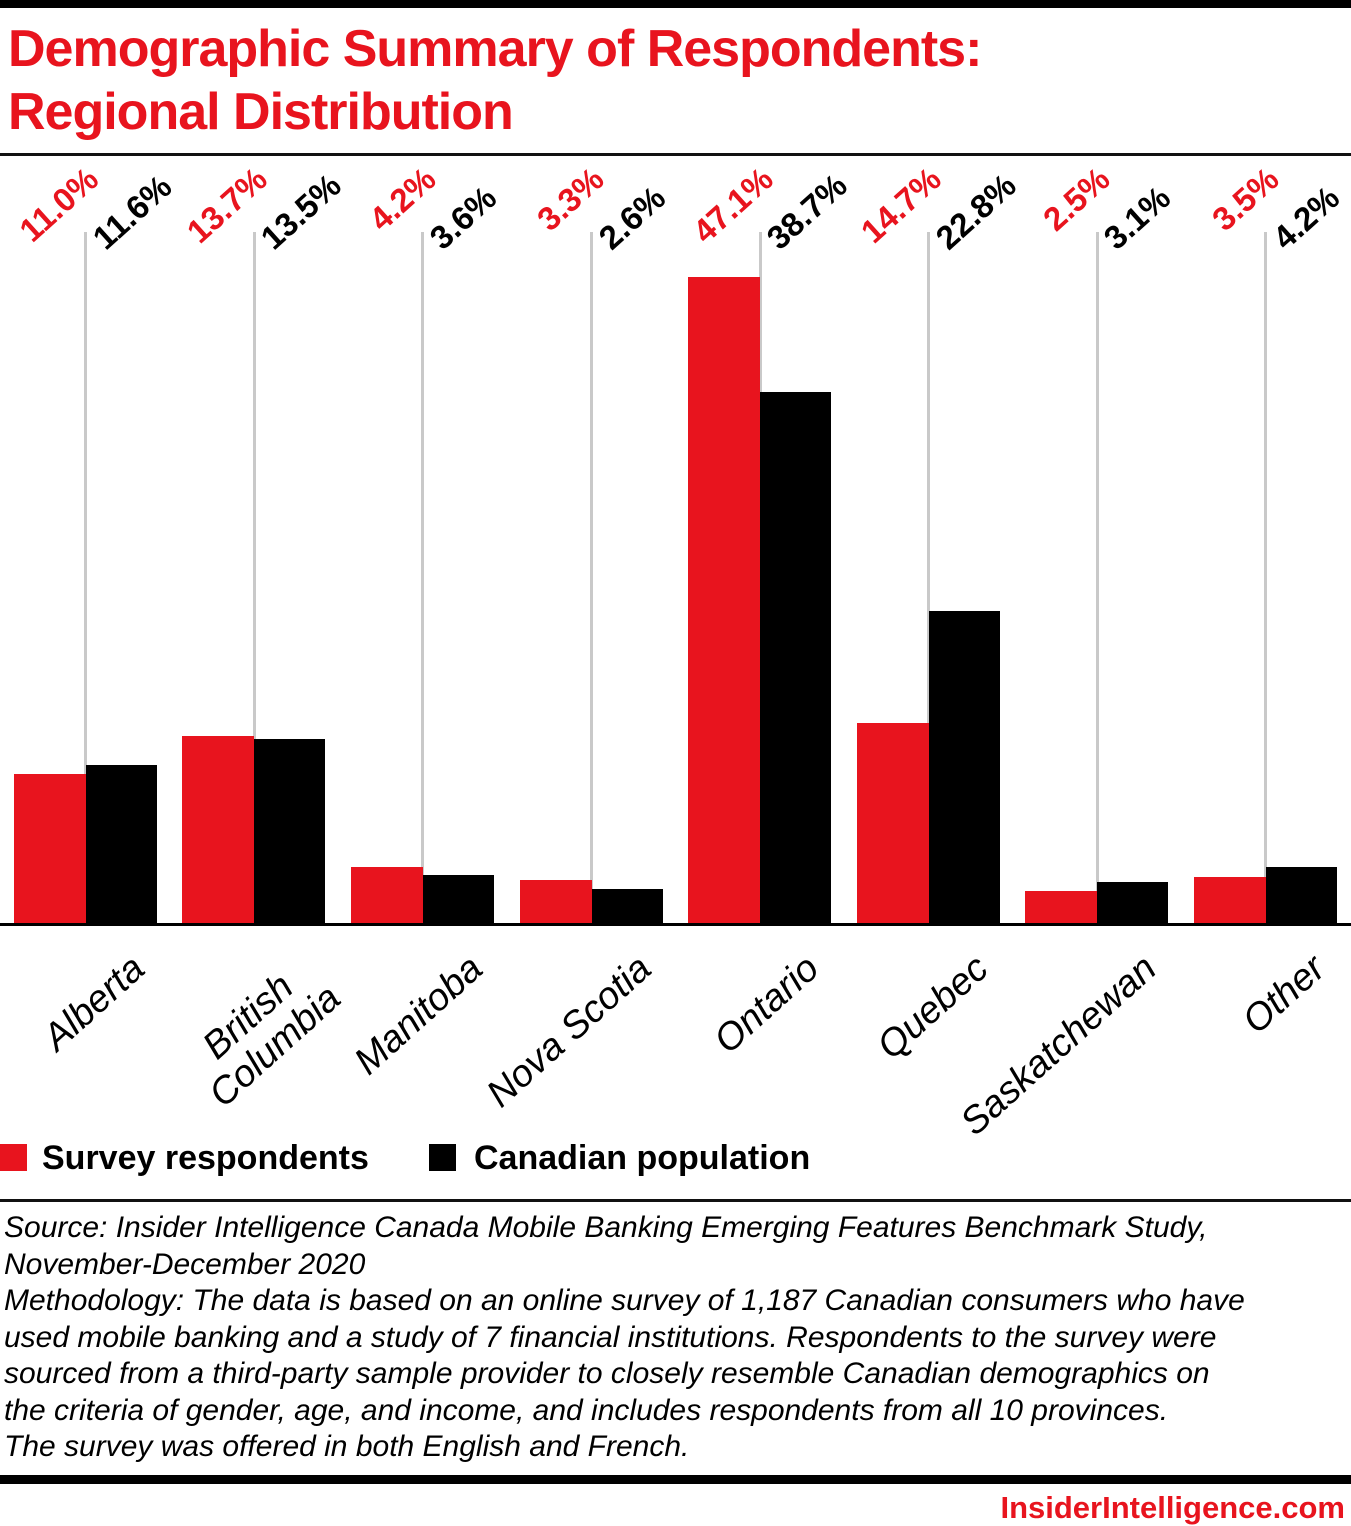 The width and height of the screenshot is (1351, 1526). Describe the element at coordinates (290, 832) in the screenshot. I see `bar-population-british-columbia` at that location.